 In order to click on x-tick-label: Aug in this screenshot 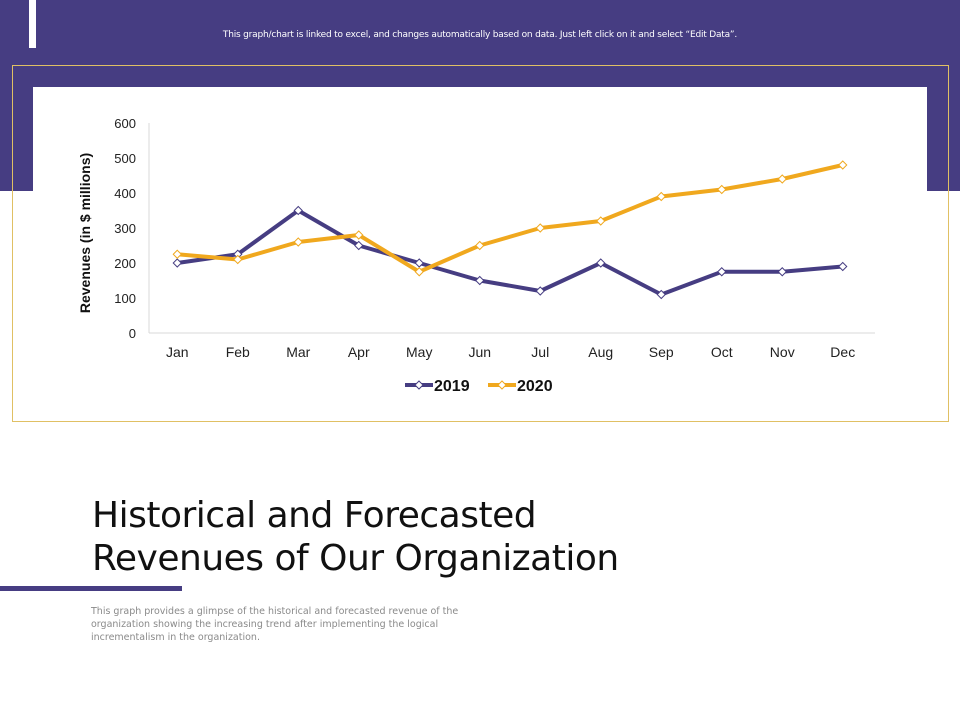, I will do `click(600, 352)`.